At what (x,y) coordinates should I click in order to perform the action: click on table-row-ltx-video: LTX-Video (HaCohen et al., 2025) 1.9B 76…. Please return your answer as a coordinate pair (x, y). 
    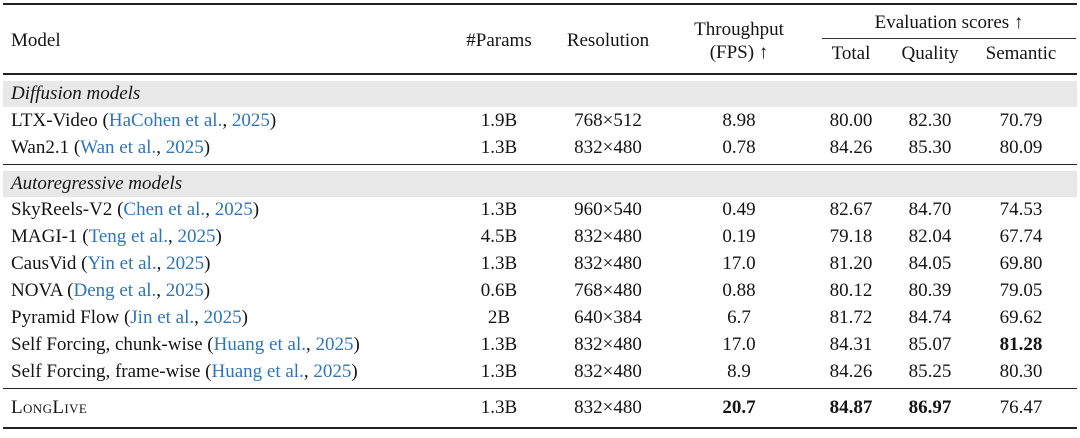
    Looking at the image, I should click on (540, 120).